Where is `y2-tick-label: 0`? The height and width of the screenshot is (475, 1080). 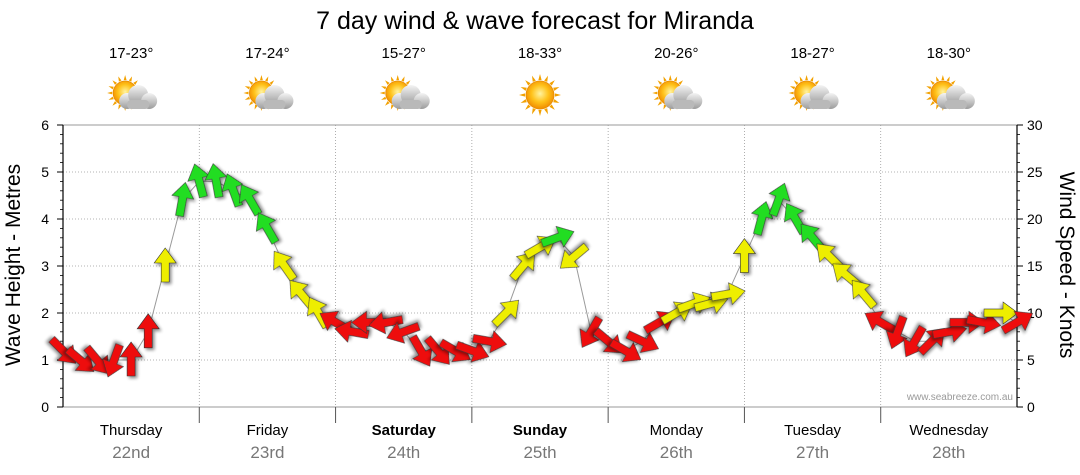
y2-tick-label: 0 is located at coordinates (1031, 407).